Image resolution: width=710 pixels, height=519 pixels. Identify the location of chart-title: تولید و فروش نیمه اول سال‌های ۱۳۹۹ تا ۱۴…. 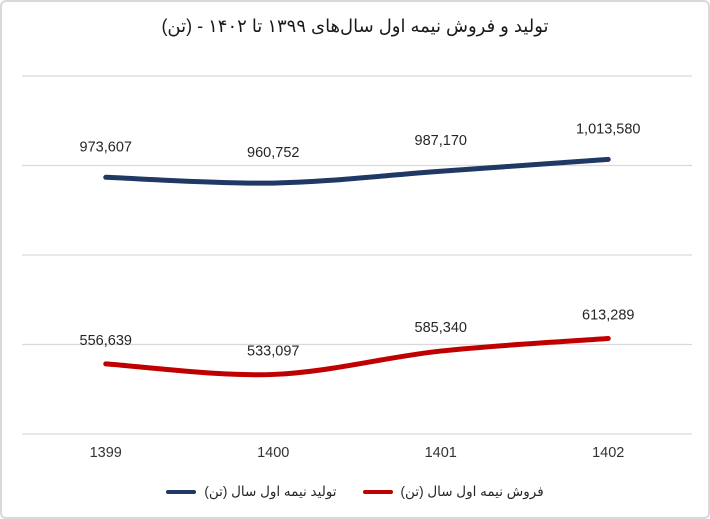
(355, 26).